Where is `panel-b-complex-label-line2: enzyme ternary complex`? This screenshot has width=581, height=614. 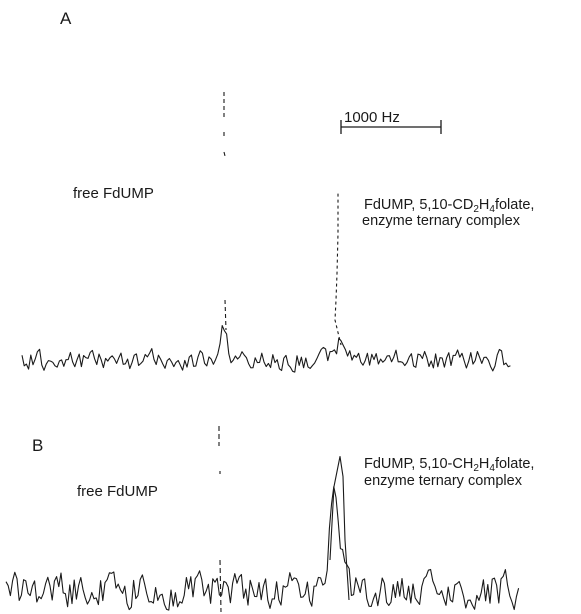
panel-b-complex-label-line2: enzyme ternary complex is located at coordinates (443, 481).